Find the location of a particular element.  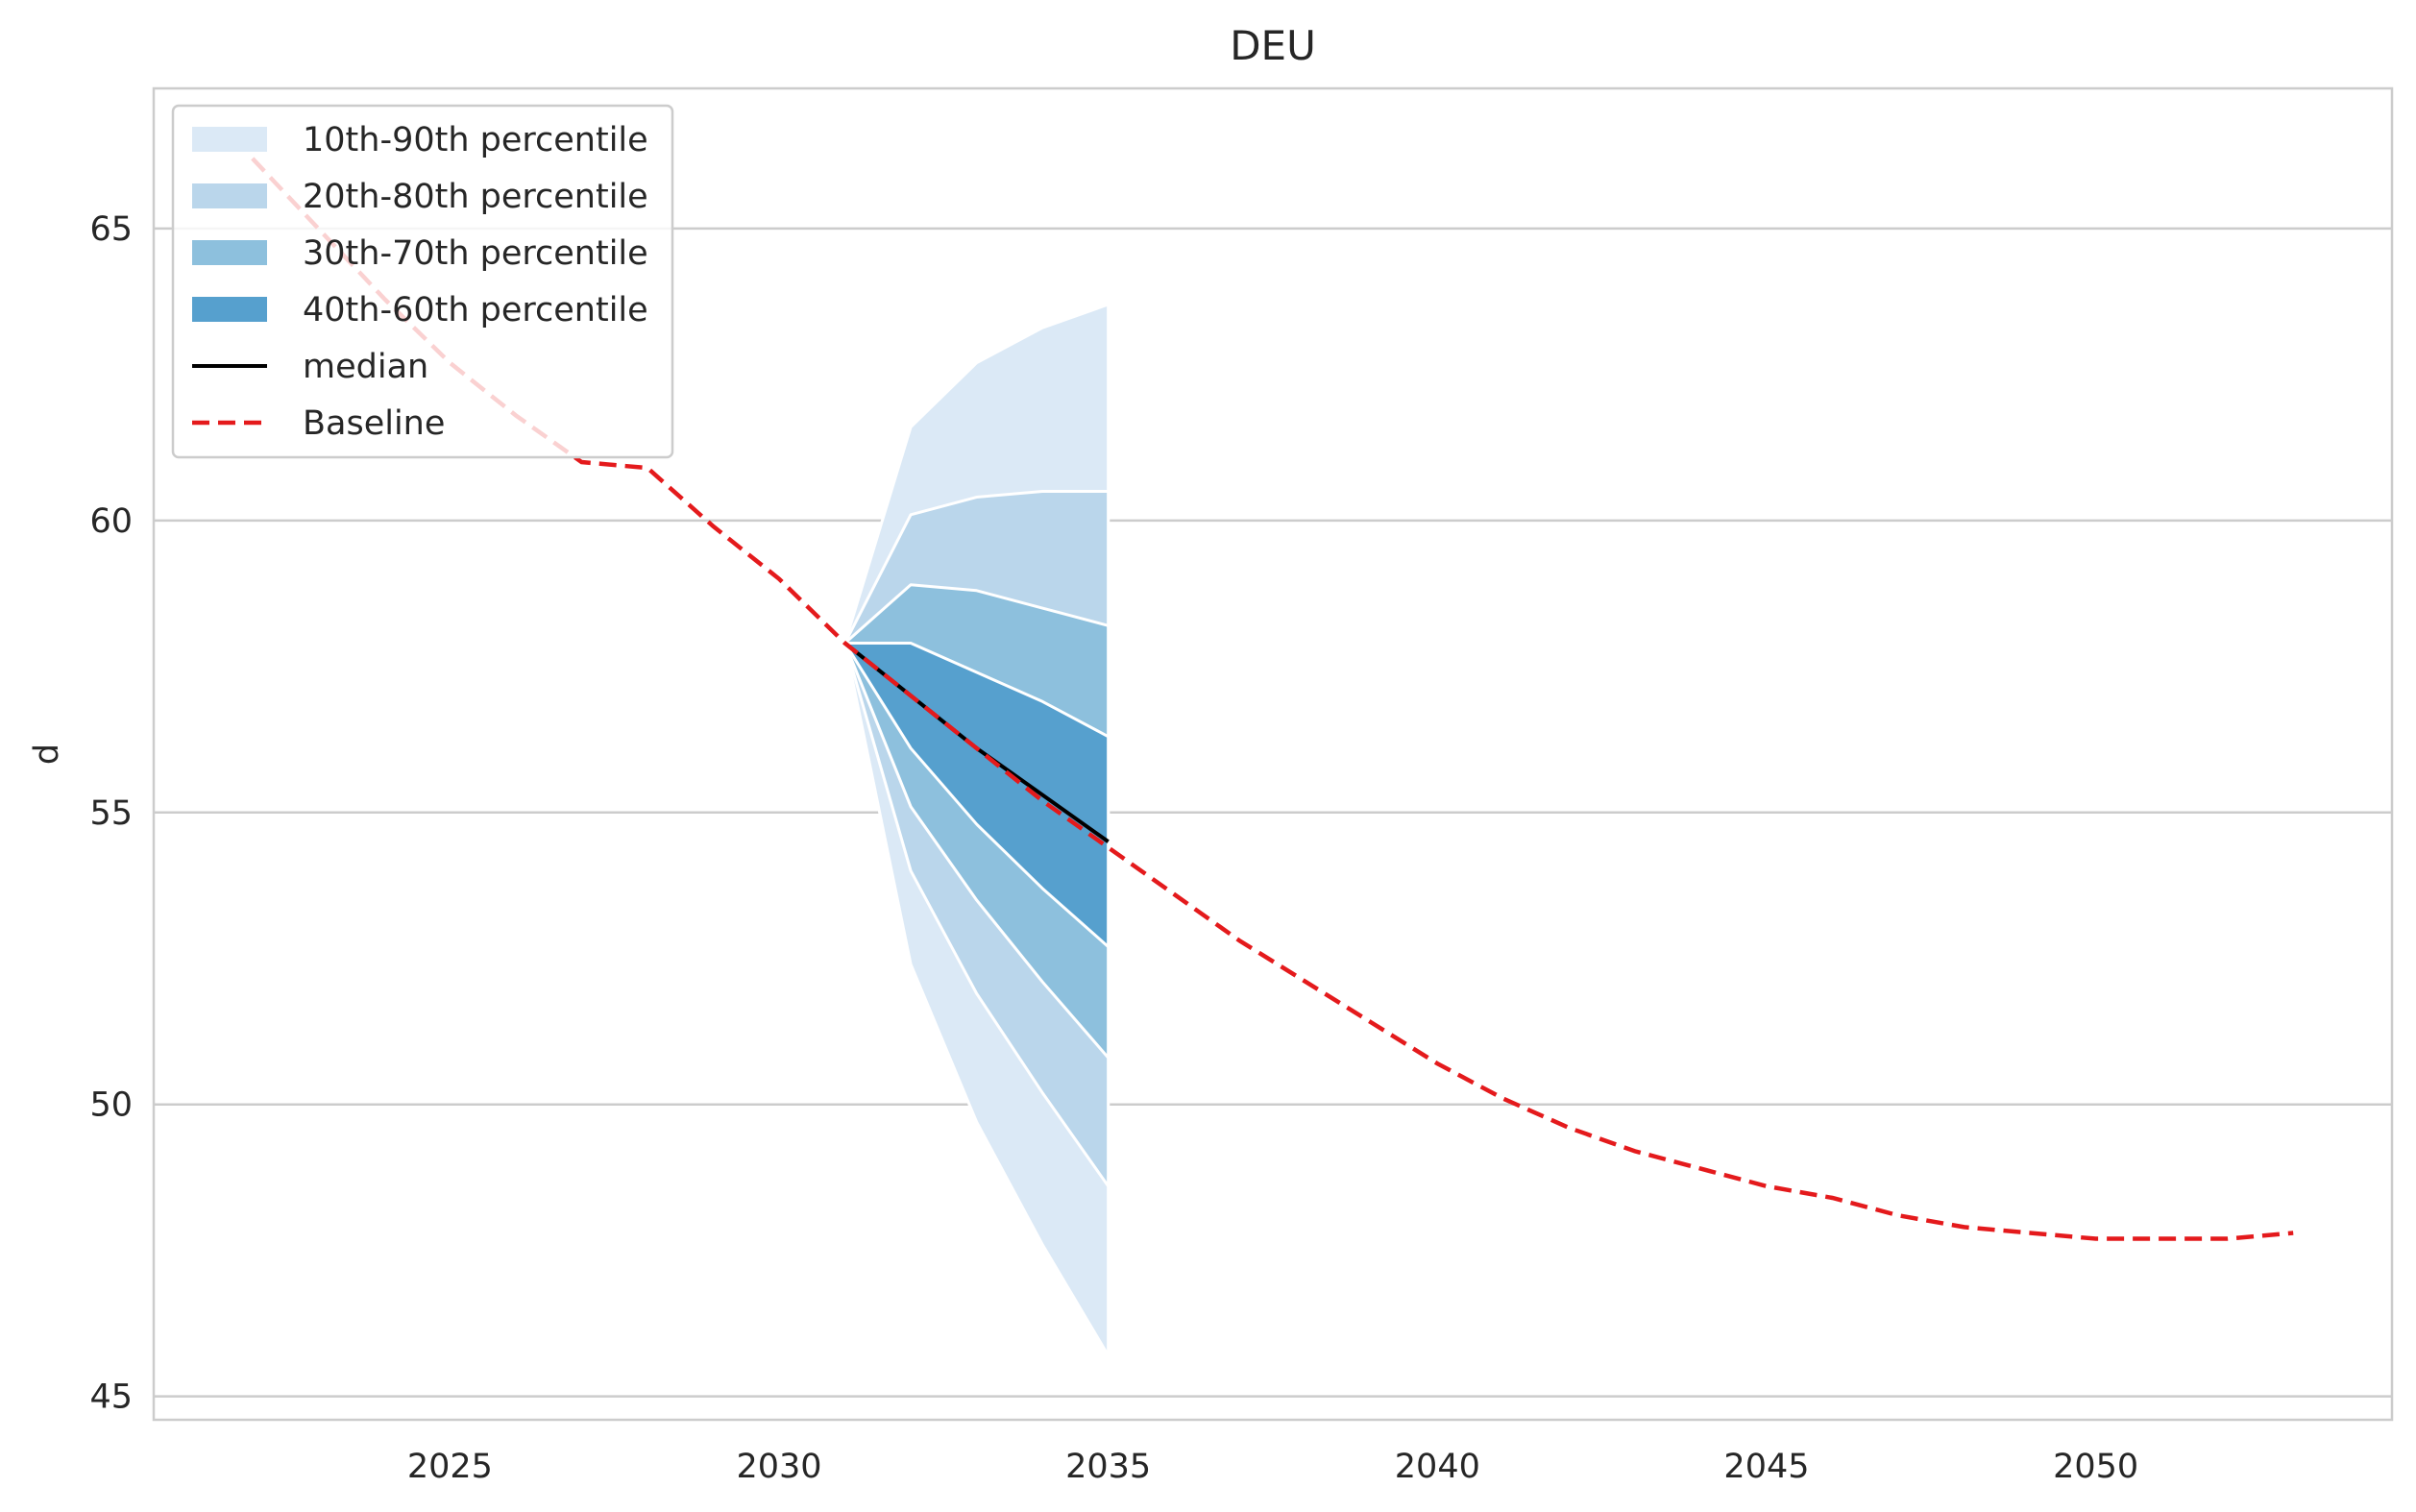

legend-label: 40th-60th percentile is located at coordinates (475, 310).